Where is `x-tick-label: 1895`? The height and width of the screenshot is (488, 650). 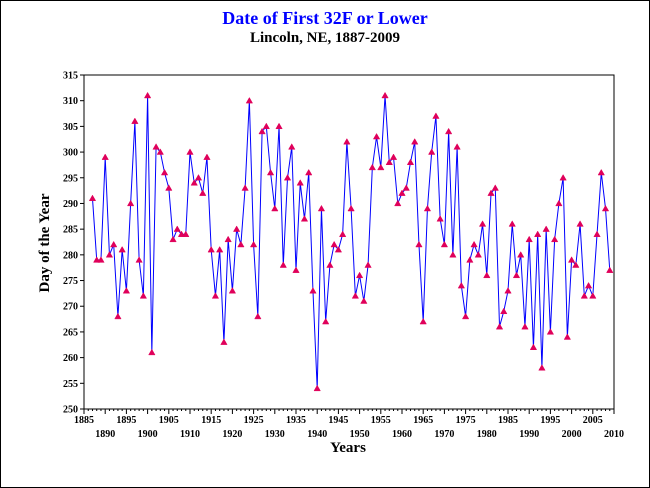
x-tick-label: 1895 is located at coordinates (126, 420).